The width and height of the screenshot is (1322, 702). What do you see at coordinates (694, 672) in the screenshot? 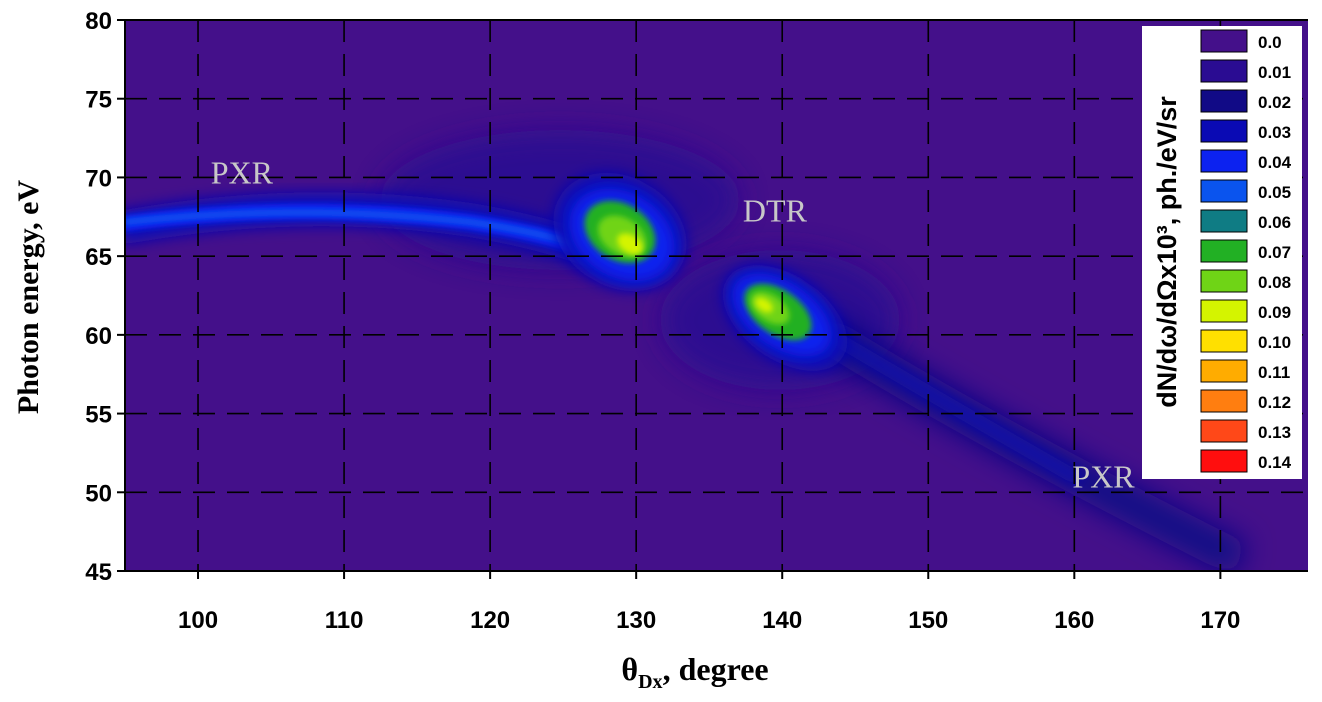
I see `x-axis-label: θDx, degree` at bounding box center [694, 672].